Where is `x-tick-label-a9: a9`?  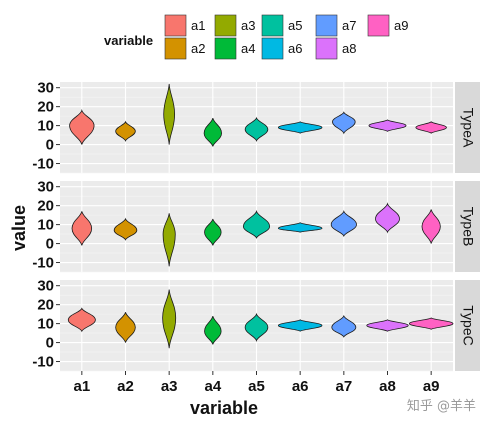
x-tick-label-a9: a9 is located at coordinates (431, 386).